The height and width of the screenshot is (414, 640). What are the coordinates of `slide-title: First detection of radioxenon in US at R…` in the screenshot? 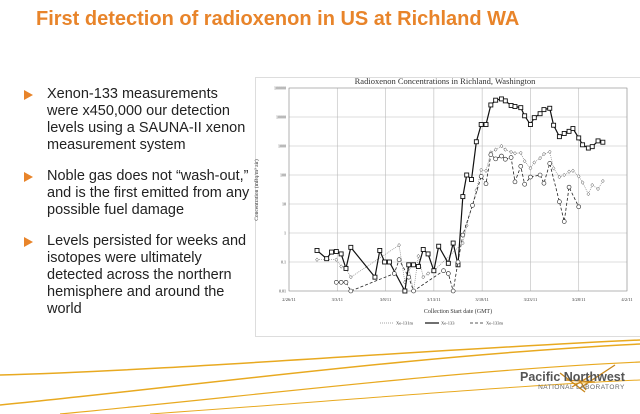 It's located at (278, 19).